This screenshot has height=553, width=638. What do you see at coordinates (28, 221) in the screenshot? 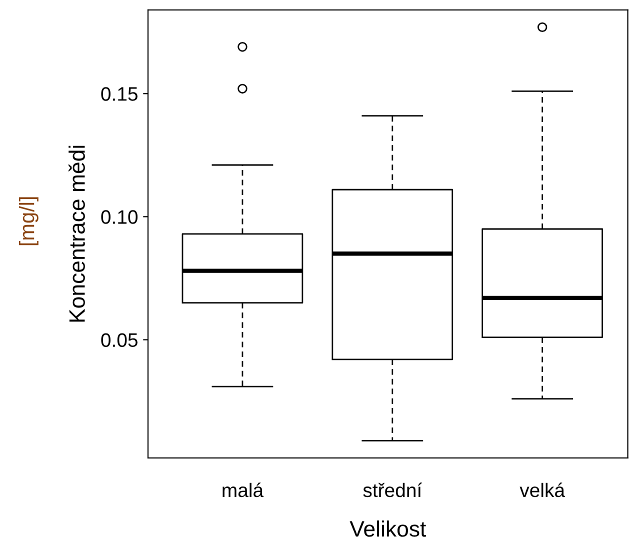
I see `text: [mg/l]` at bounding box center [28, 221].